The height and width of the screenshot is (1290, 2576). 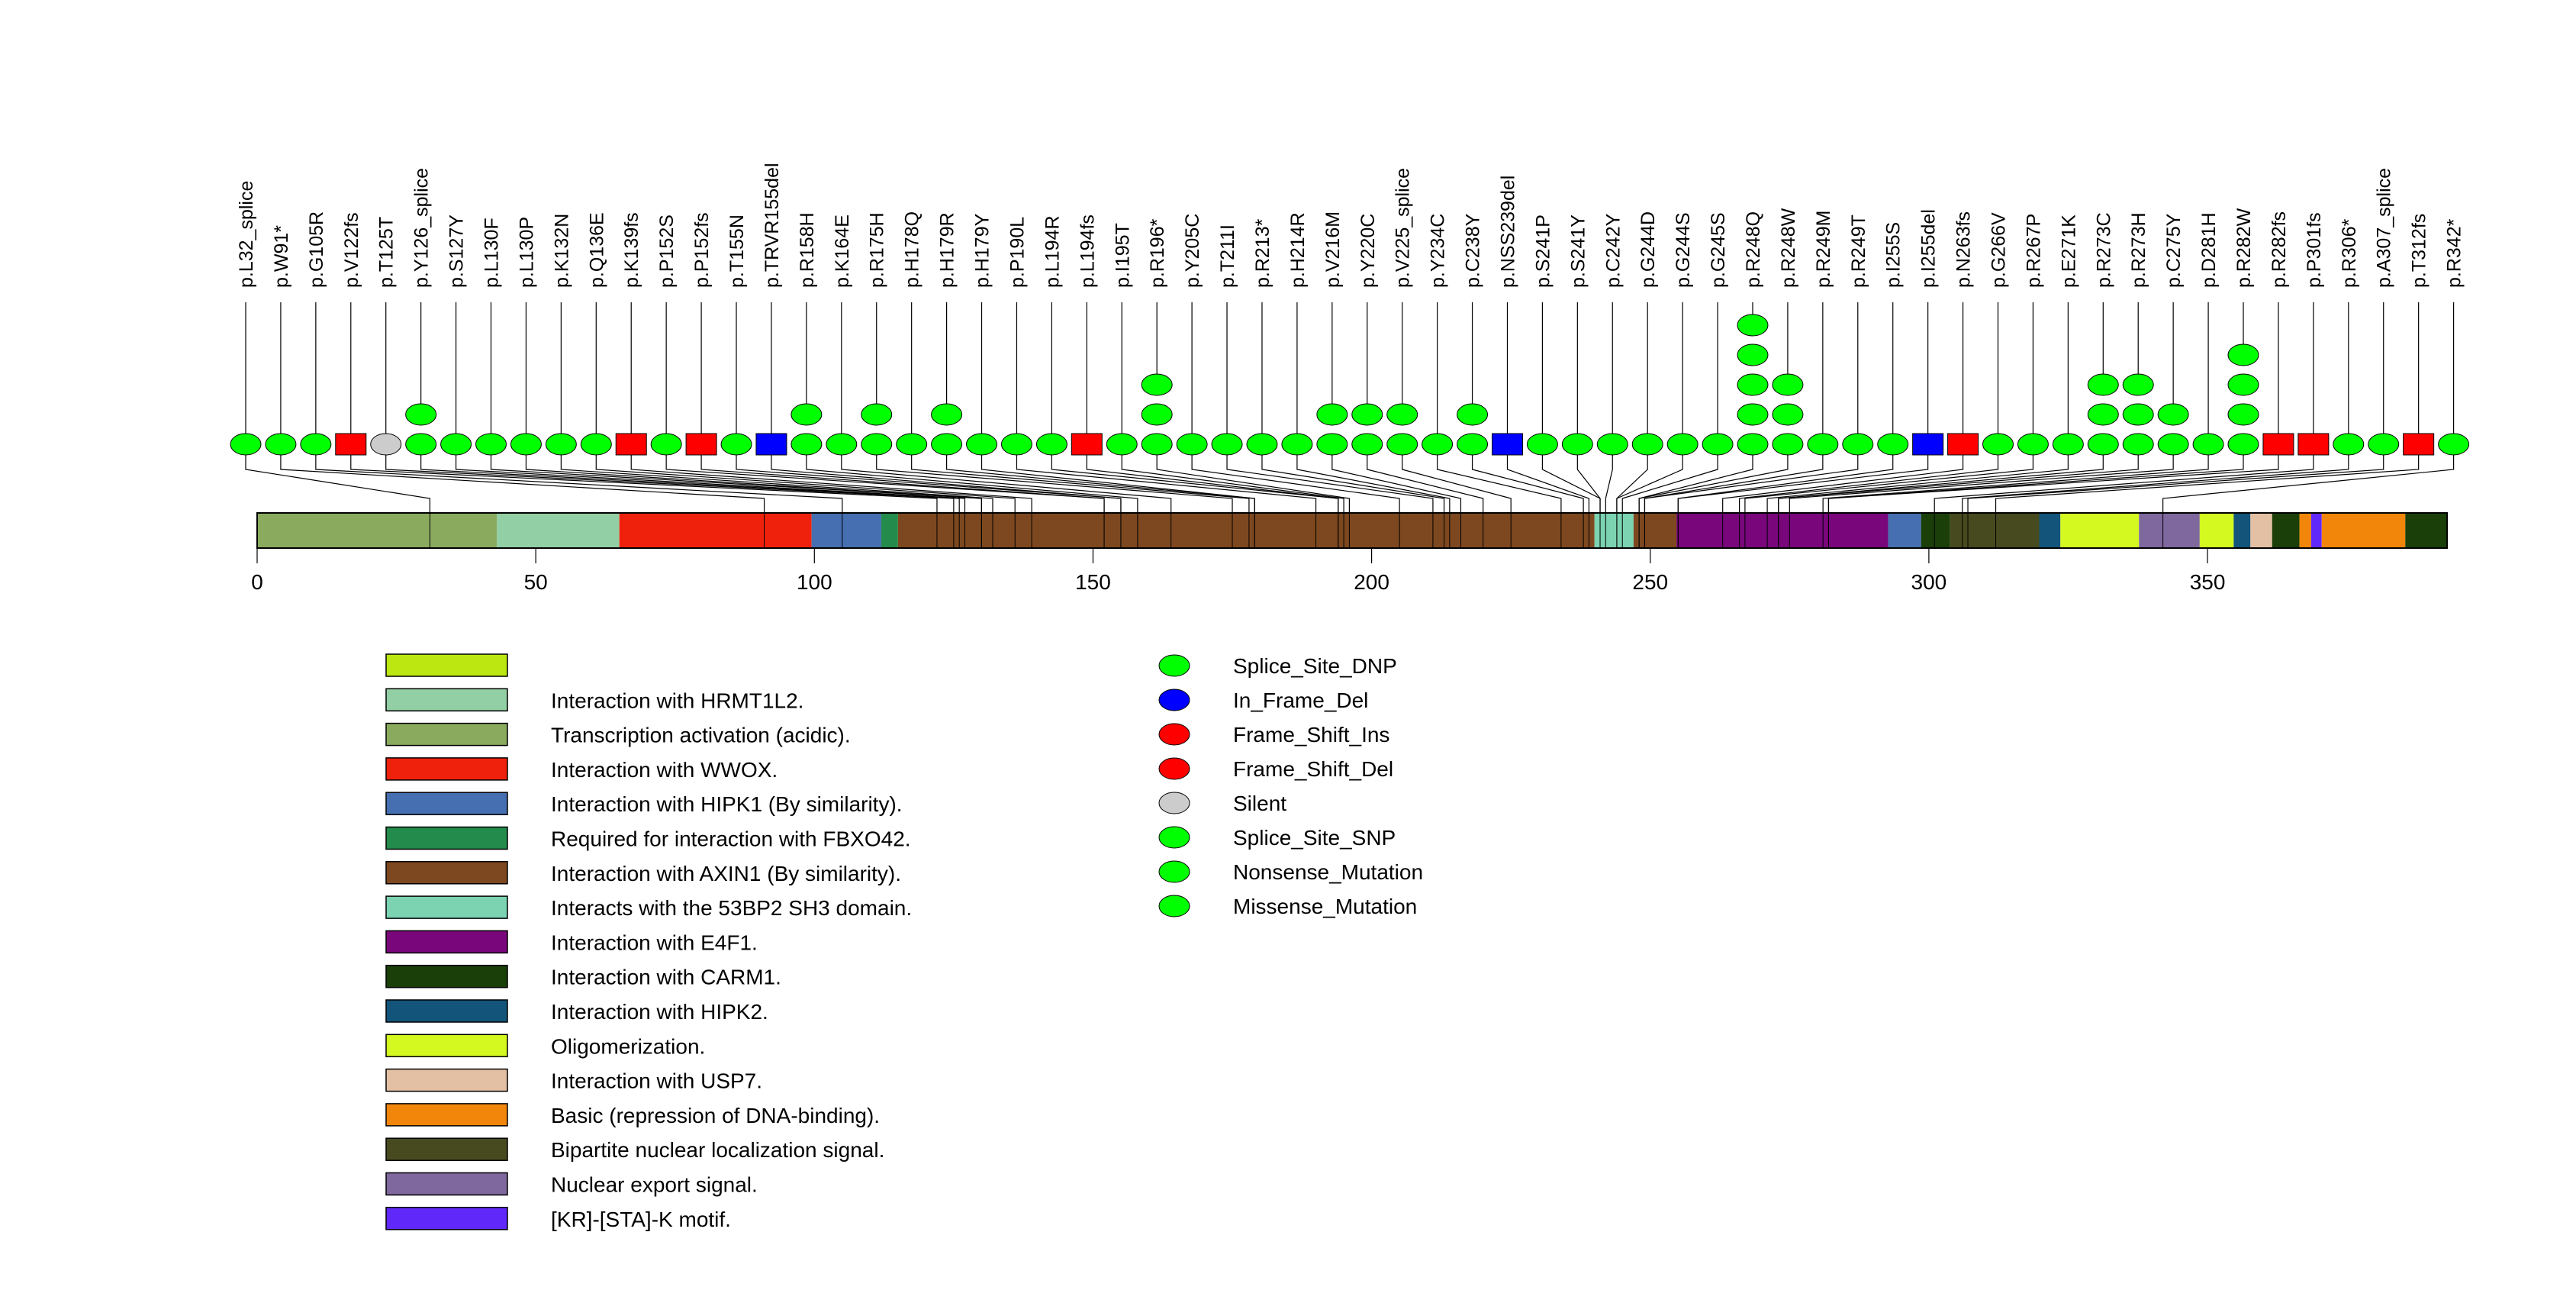 What do you see at coordinates (1613, 251) in the screenshot?
I see `mutation-label: p.C242Y` at bounding box center [1613, 251].